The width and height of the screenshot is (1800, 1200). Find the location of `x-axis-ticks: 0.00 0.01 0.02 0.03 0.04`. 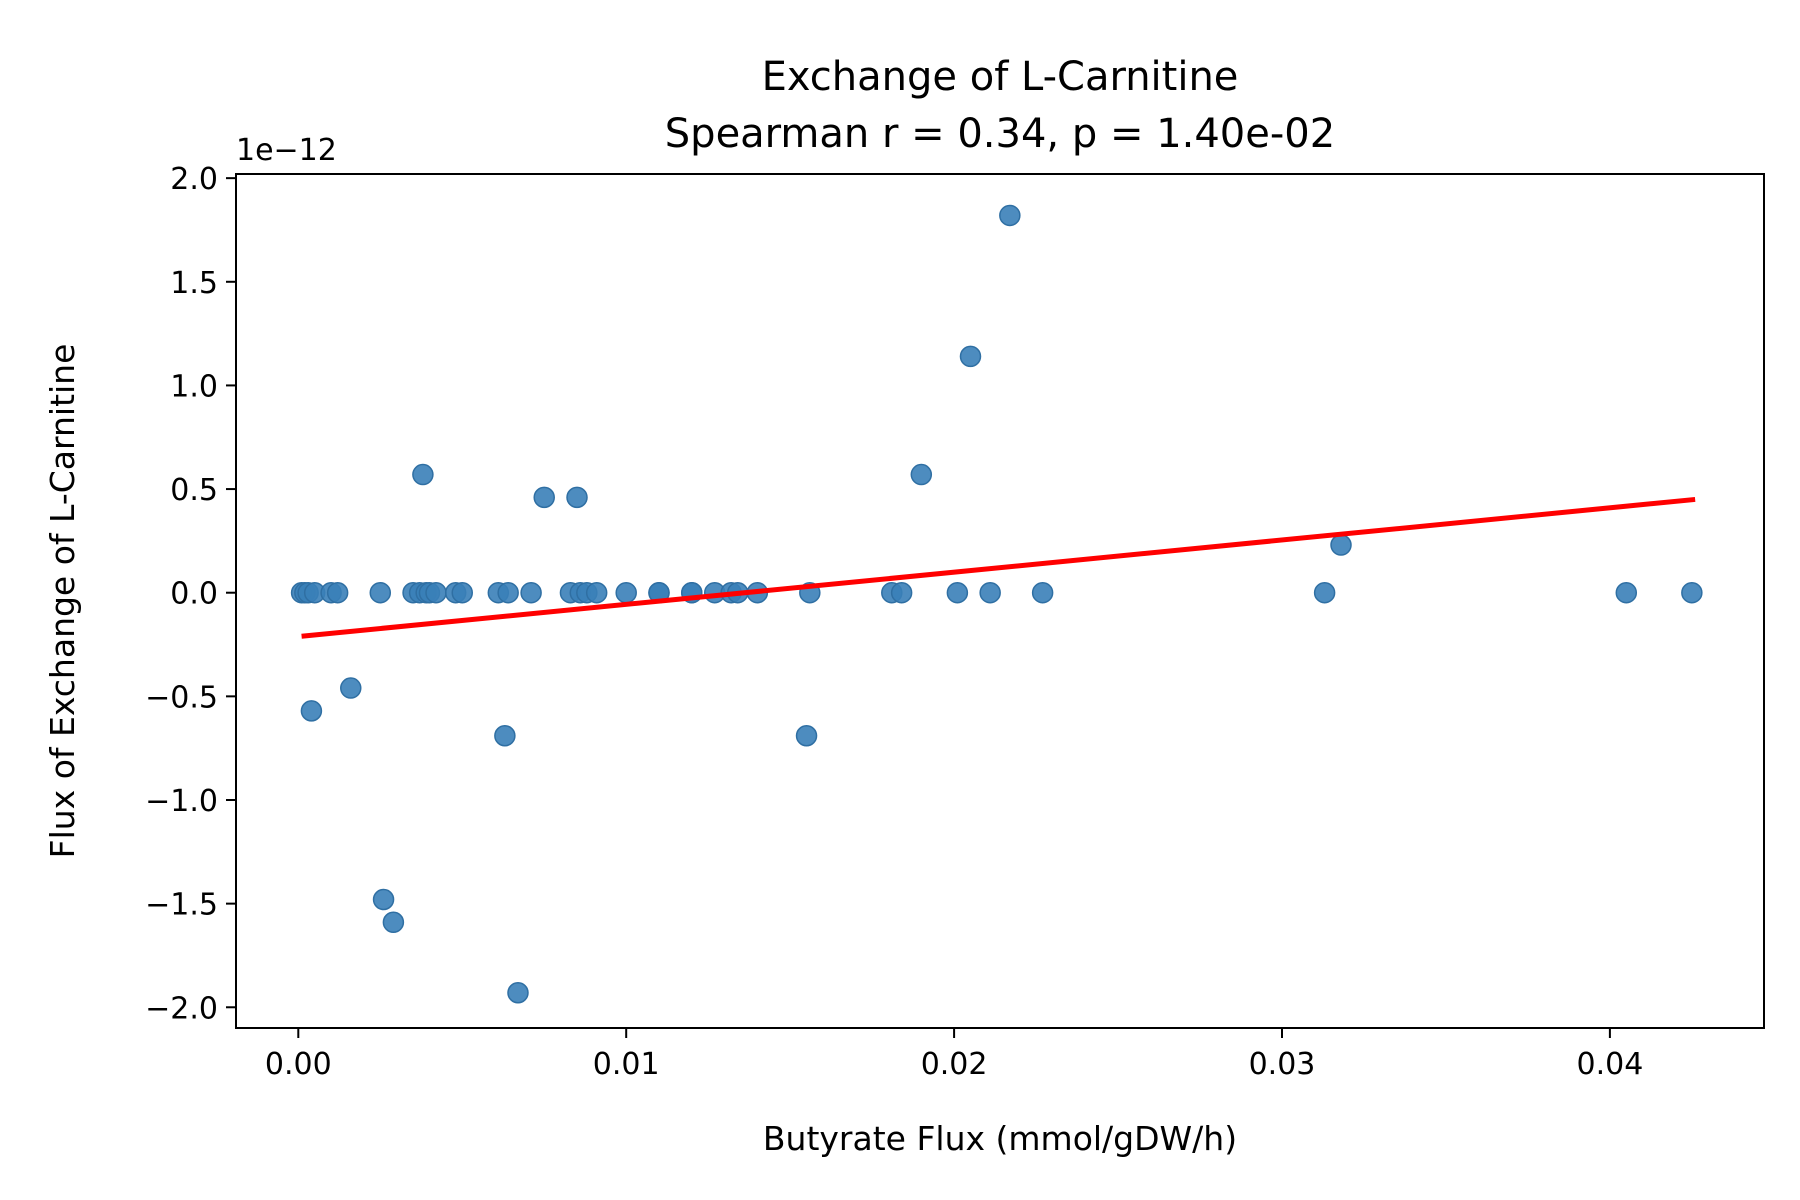

x-axis-ticks: 0.00 0.01 0.02 0.03 0.04 is located at coordinates (954, 1055).